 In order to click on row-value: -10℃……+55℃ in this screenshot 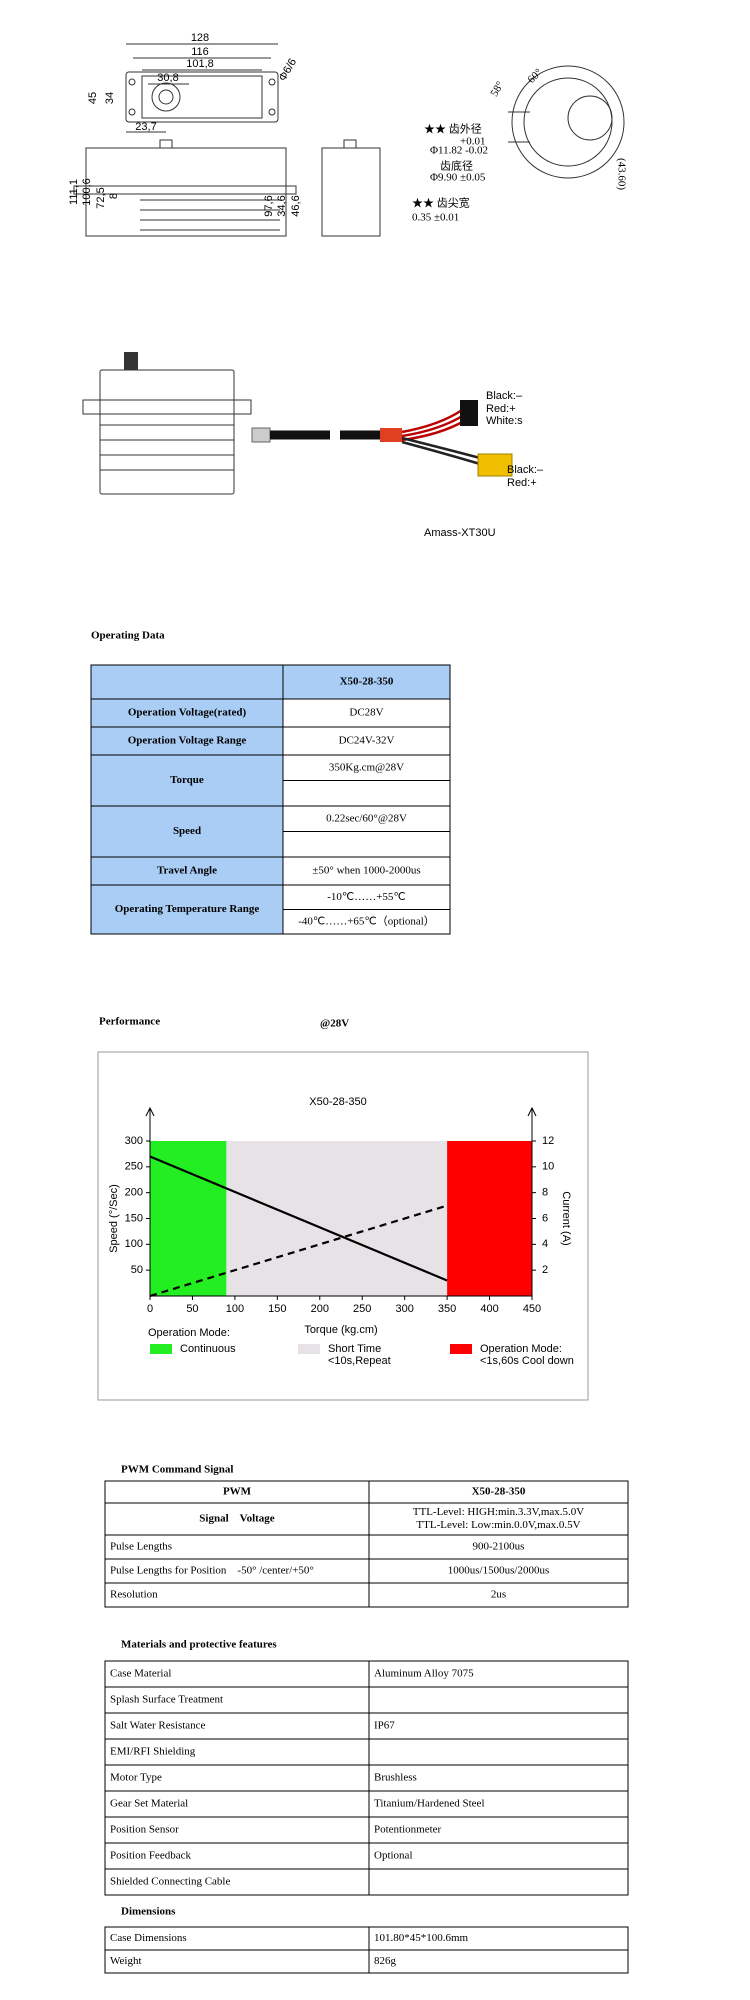, I will do `click(366, 897)`.